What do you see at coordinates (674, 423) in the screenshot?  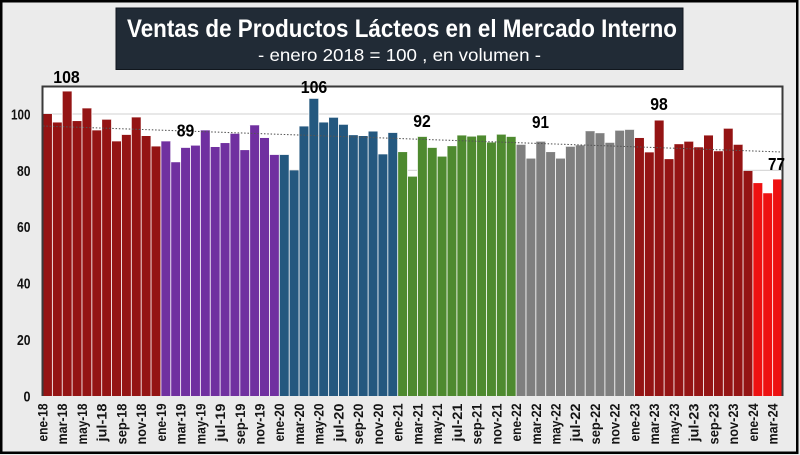 I see `svg-text: may-23` at bounding box center [674, 423].